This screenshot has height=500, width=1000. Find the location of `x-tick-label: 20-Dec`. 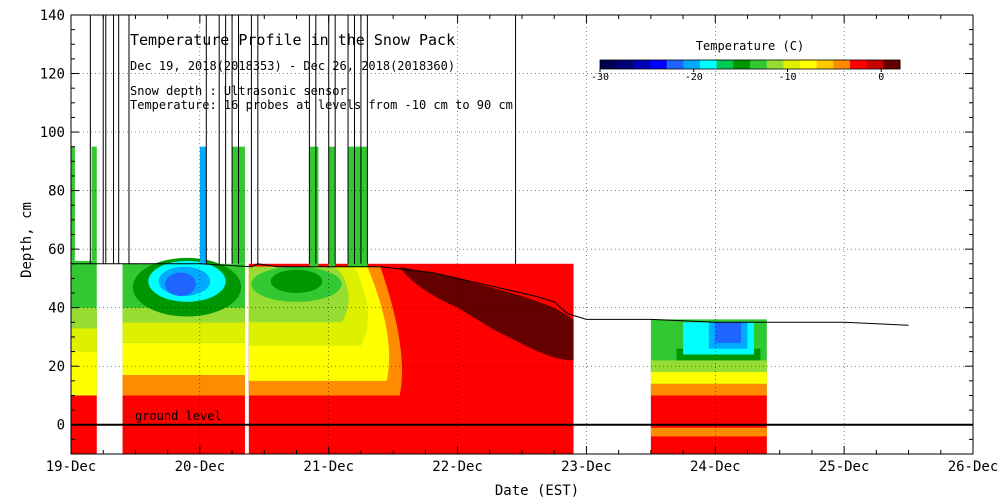

x-tick-label: 20-Dec is located at coordinates (200, 467).